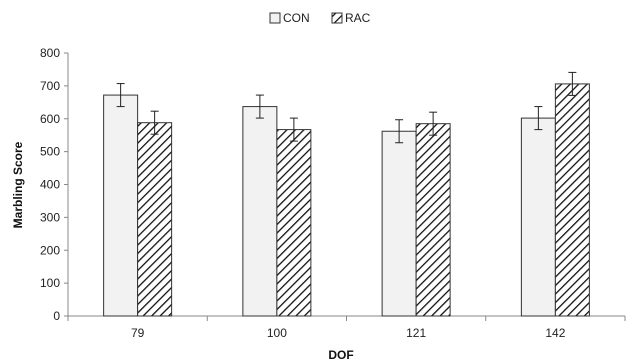 The image size is (635, 364). What do you see at coordinates (50, 152) in the screenshot?
I see `y-tick-label: 500` at bounding box center [50, 152].